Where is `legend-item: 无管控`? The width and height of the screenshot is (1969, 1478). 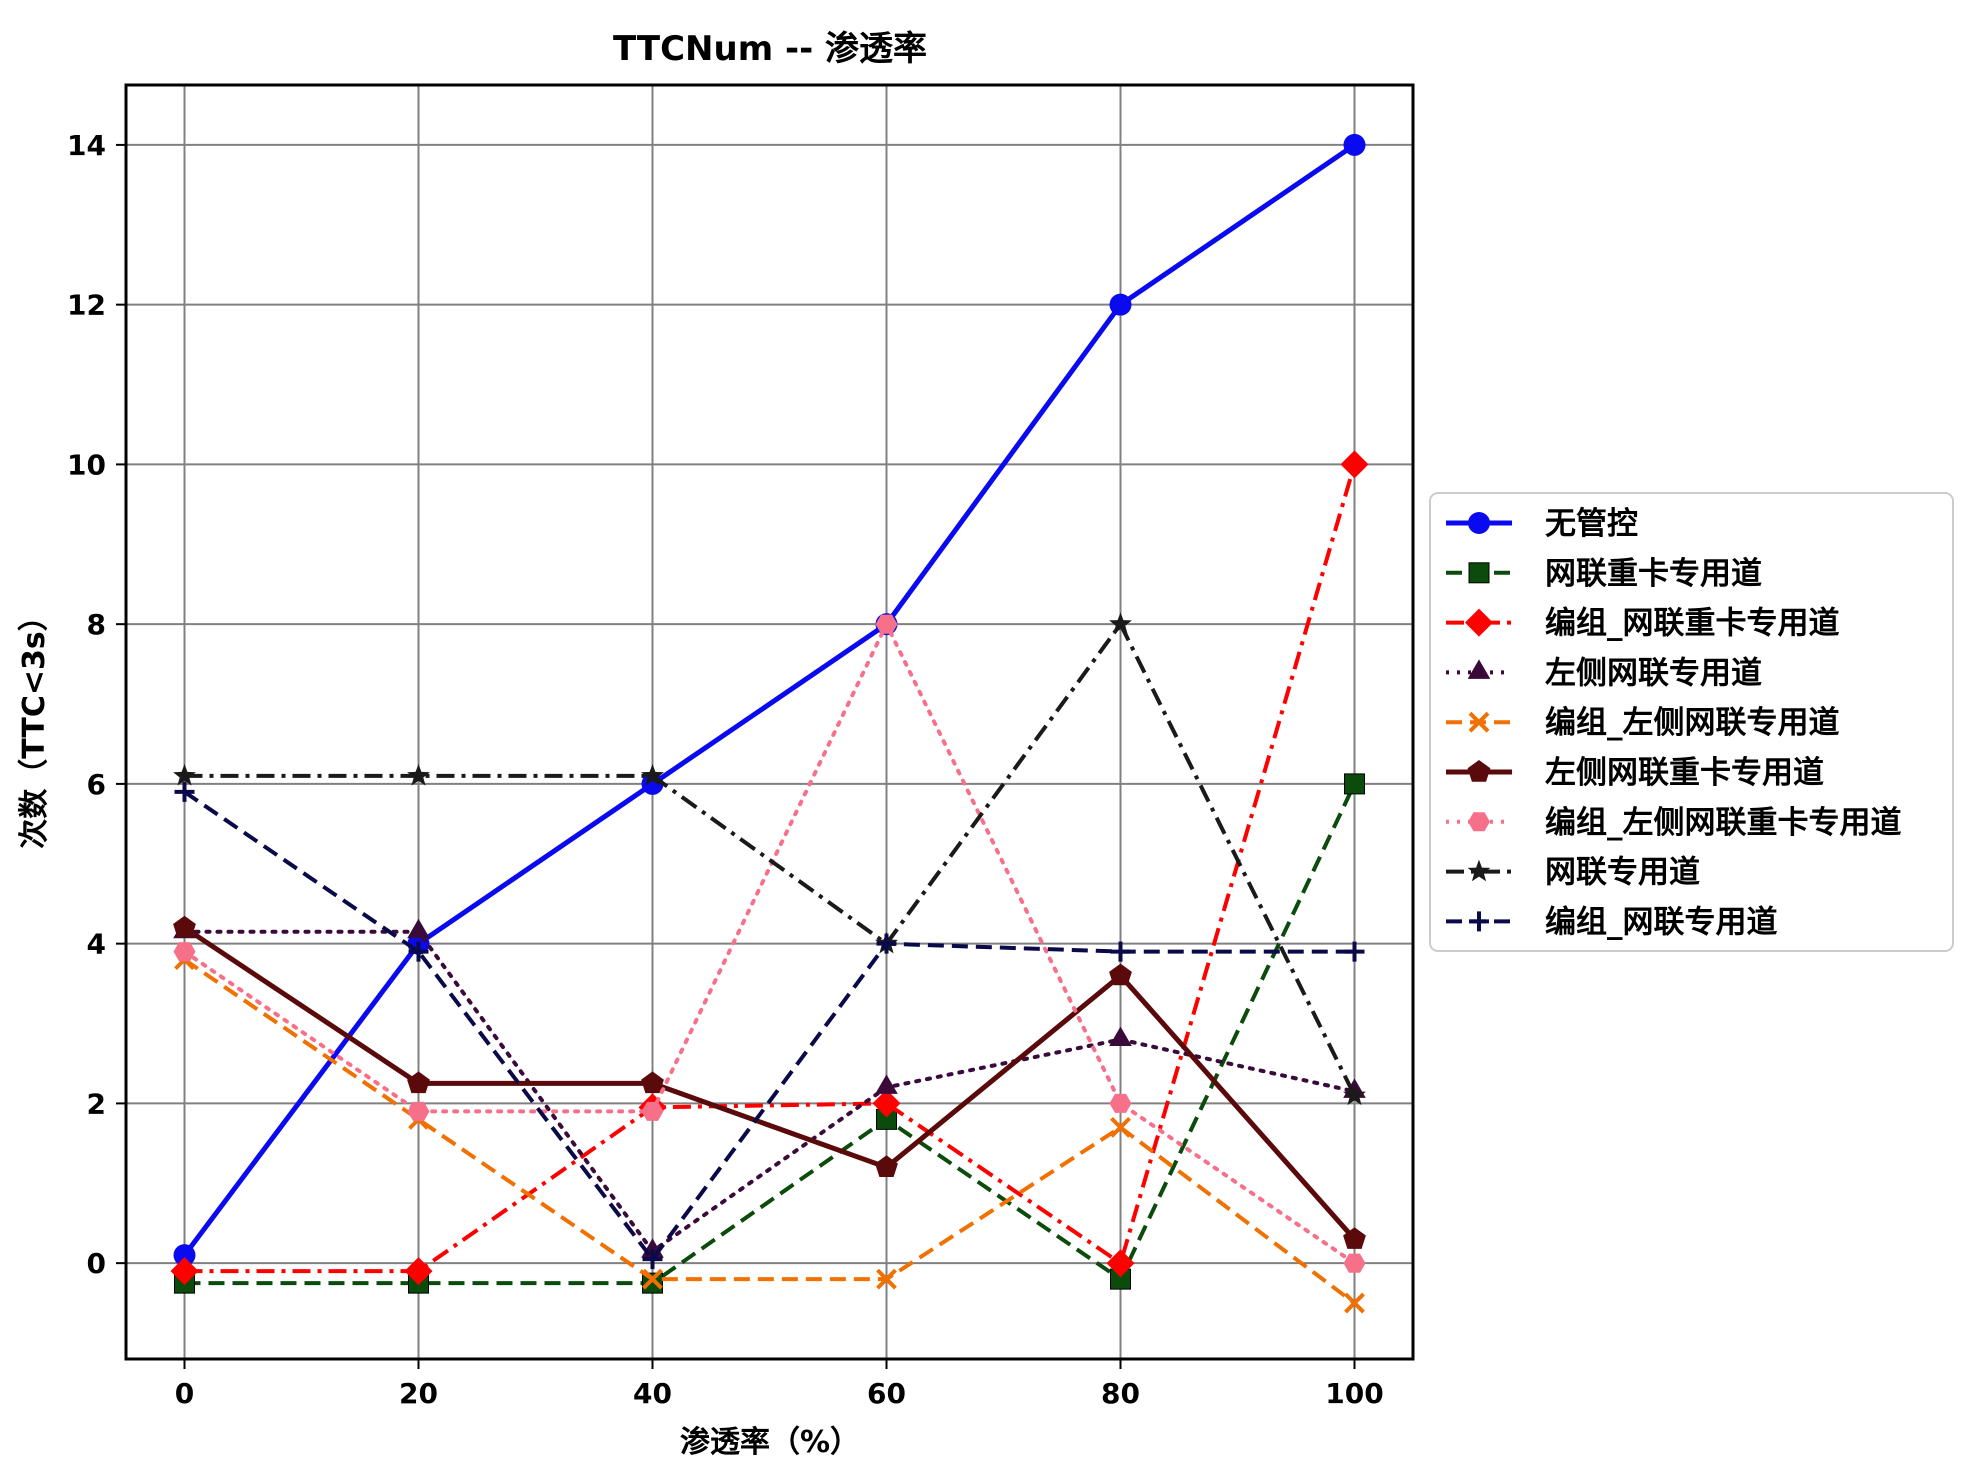 legend-item: 无管控 is located at coordinates (1542, 524).